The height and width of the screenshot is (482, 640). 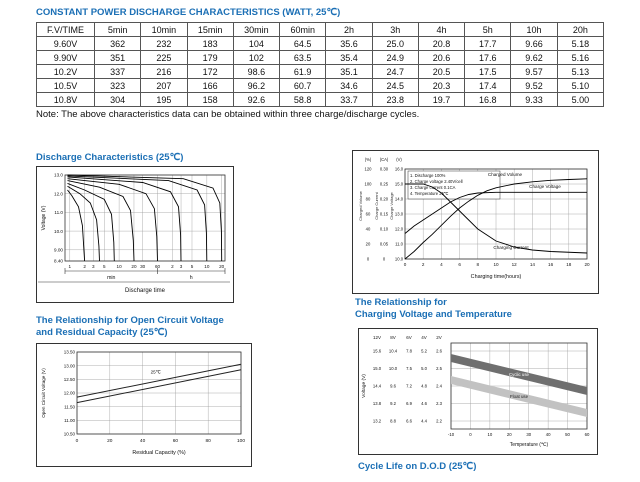 What do you see at coordinates (424, 386) in the screenshot?
I see `svg-text: 4.8` at bounding box center [424, 386].